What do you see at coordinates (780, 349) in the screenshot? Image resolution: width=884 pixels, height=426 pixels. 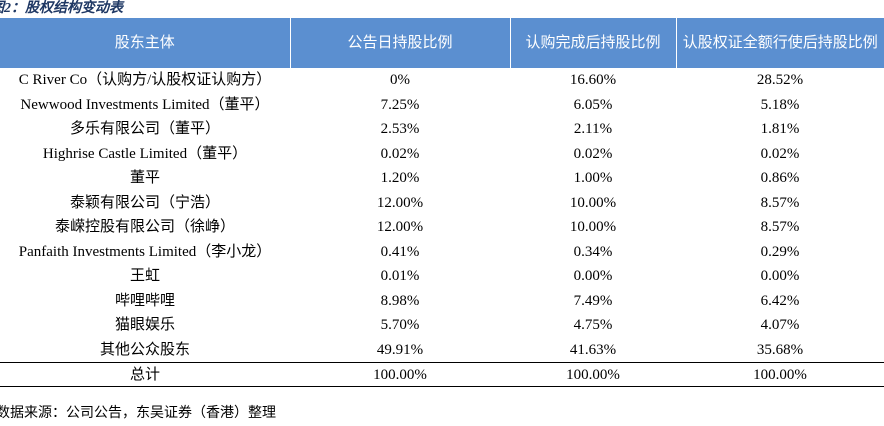 I see `ratio-cell: 35.68%` at bounding box center [780, 349].